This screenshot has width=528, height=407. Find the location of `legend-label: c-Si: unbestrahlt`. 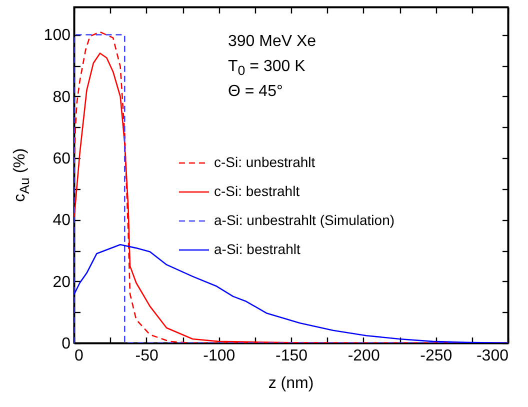

legend-label: c-Si: unbestrahlt is located at coordinates (265, 162).